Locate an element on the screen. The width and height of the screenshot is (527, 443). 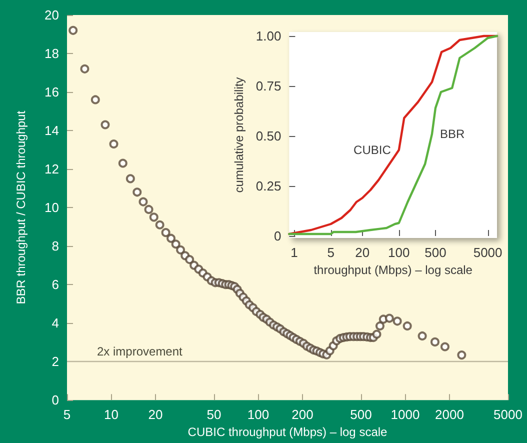
y-tick-label: 8 is located at coordinates (55, 246).